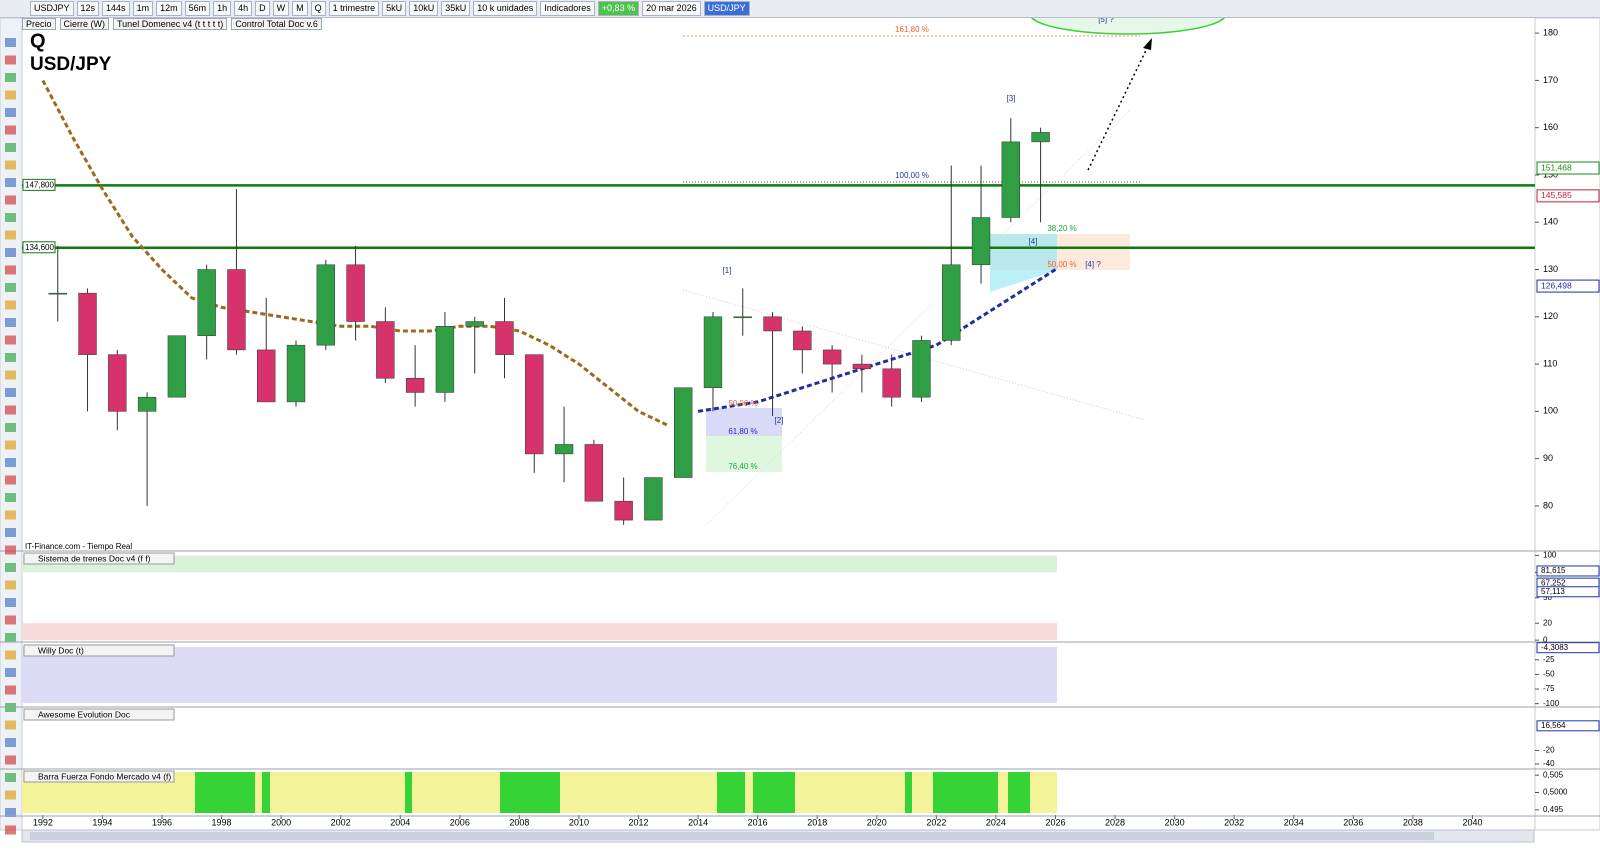 The width and height of the screenshot is (1600, 860). I want to click on y-tick-label: 90, so click(1548, 458).